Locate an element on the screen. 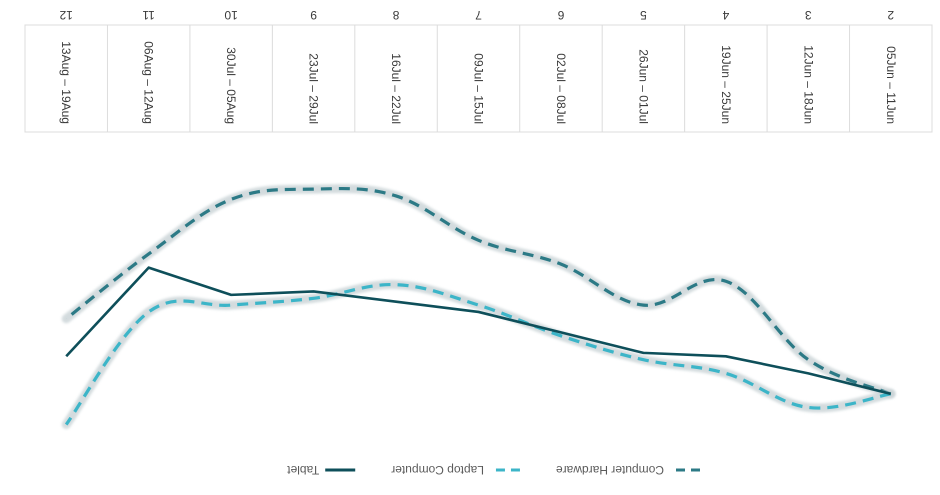 This screenshot has height=495, width=940. date-range-label: 23Jul – 29Jul is located at coordinates (314, 88).